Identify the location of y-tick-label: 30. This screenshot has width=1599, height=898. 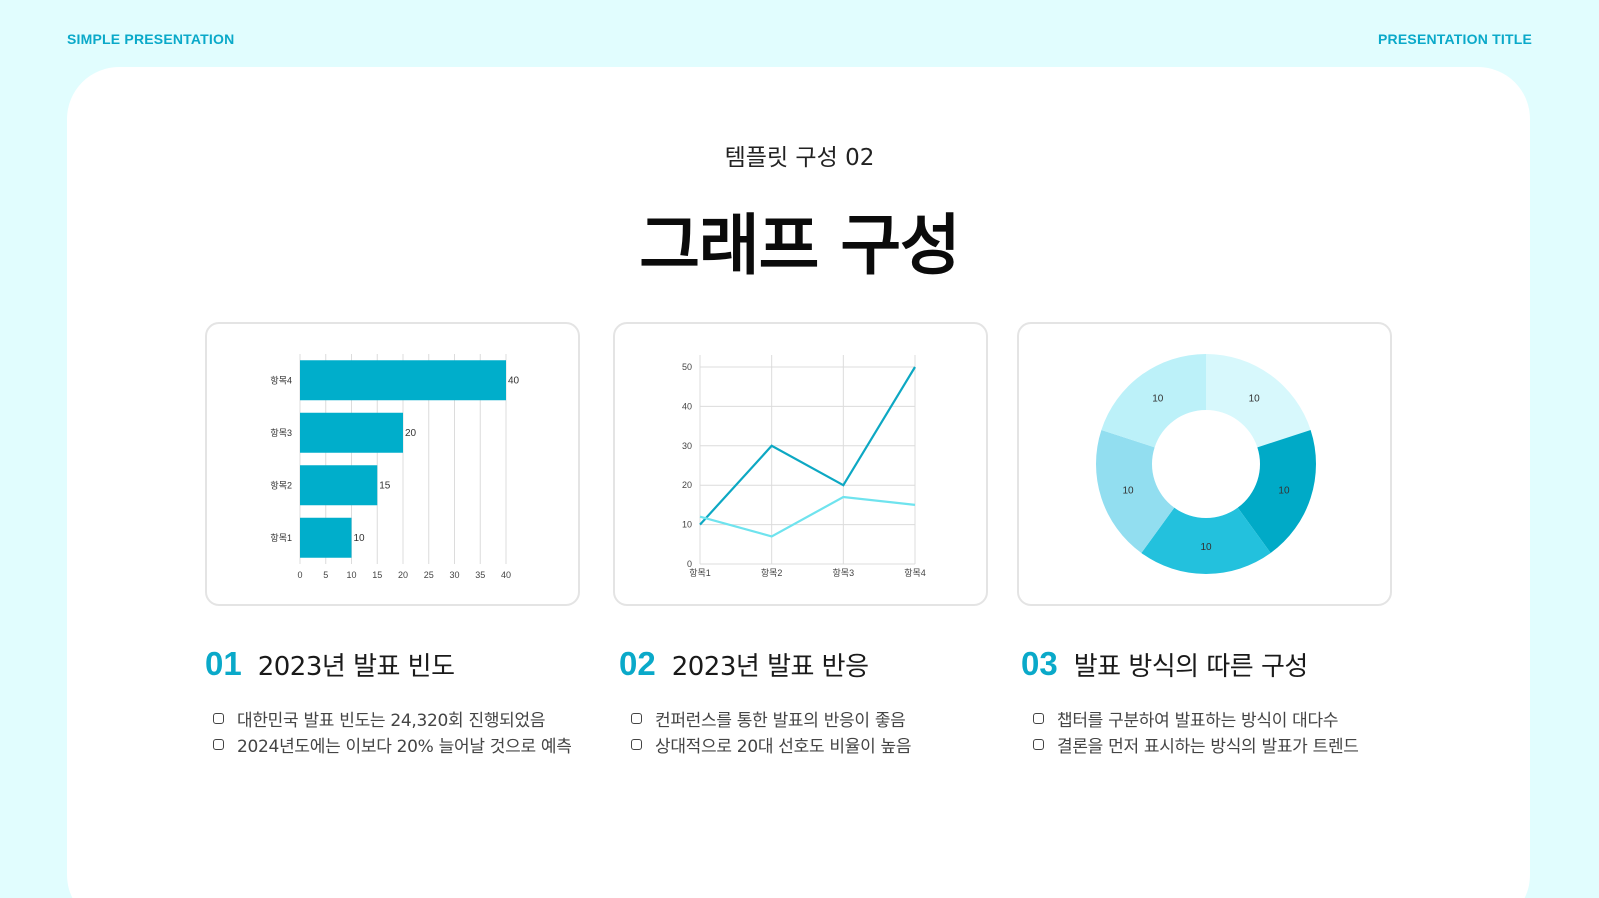
(687, 446).